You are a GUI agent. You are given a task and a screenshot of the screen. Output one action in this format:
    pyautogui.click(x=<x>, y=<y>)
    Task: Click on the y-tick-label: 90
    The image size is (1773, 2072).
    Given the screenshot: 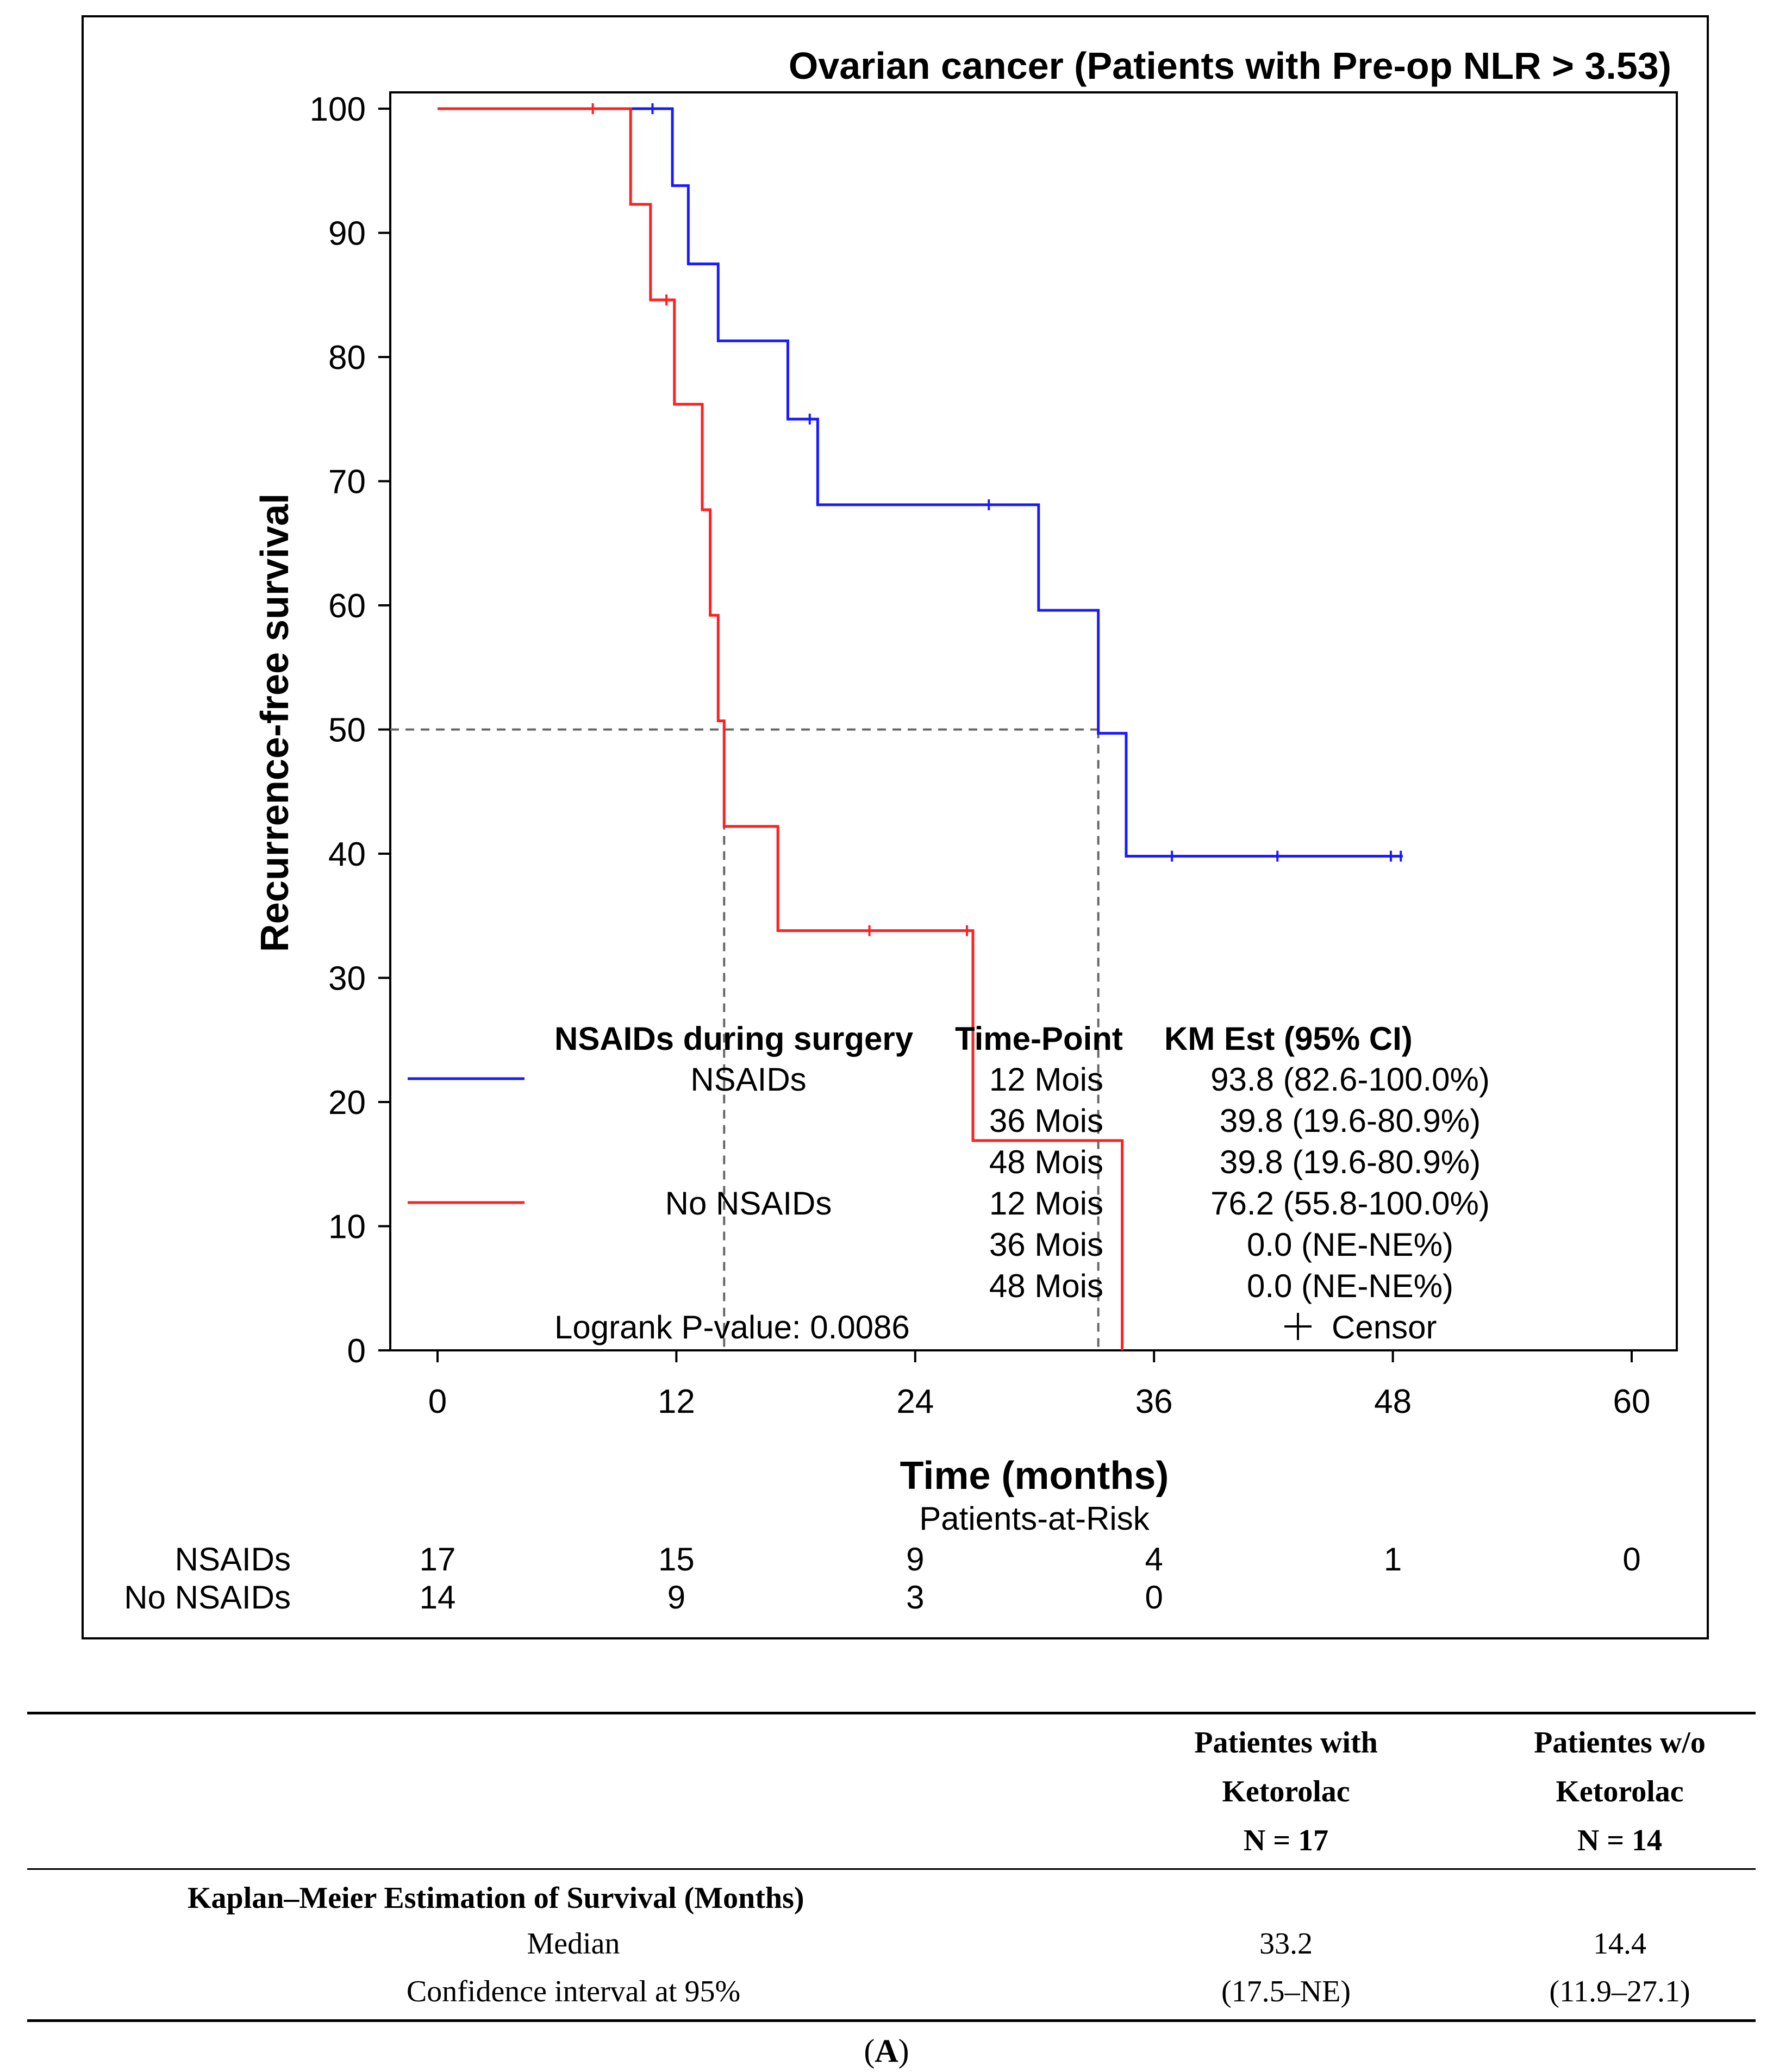 What is the action you would take?
    pyautogui.click(x=347, y=234)
    